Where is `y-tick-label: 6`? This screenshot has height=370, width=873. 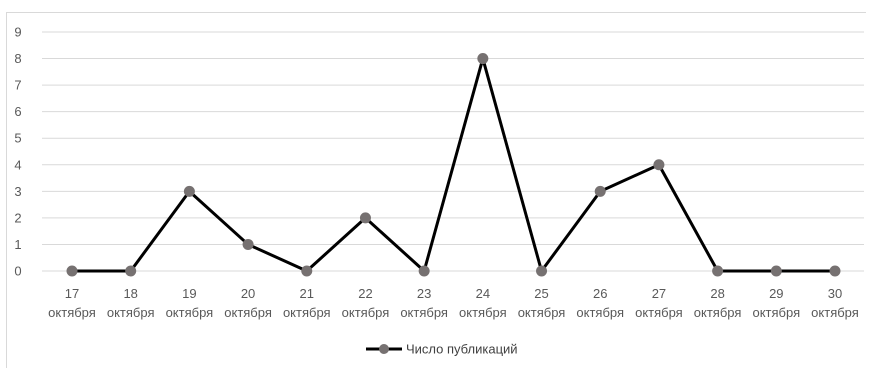 y-tick-label: 6 is located at coordinates (17, 111).